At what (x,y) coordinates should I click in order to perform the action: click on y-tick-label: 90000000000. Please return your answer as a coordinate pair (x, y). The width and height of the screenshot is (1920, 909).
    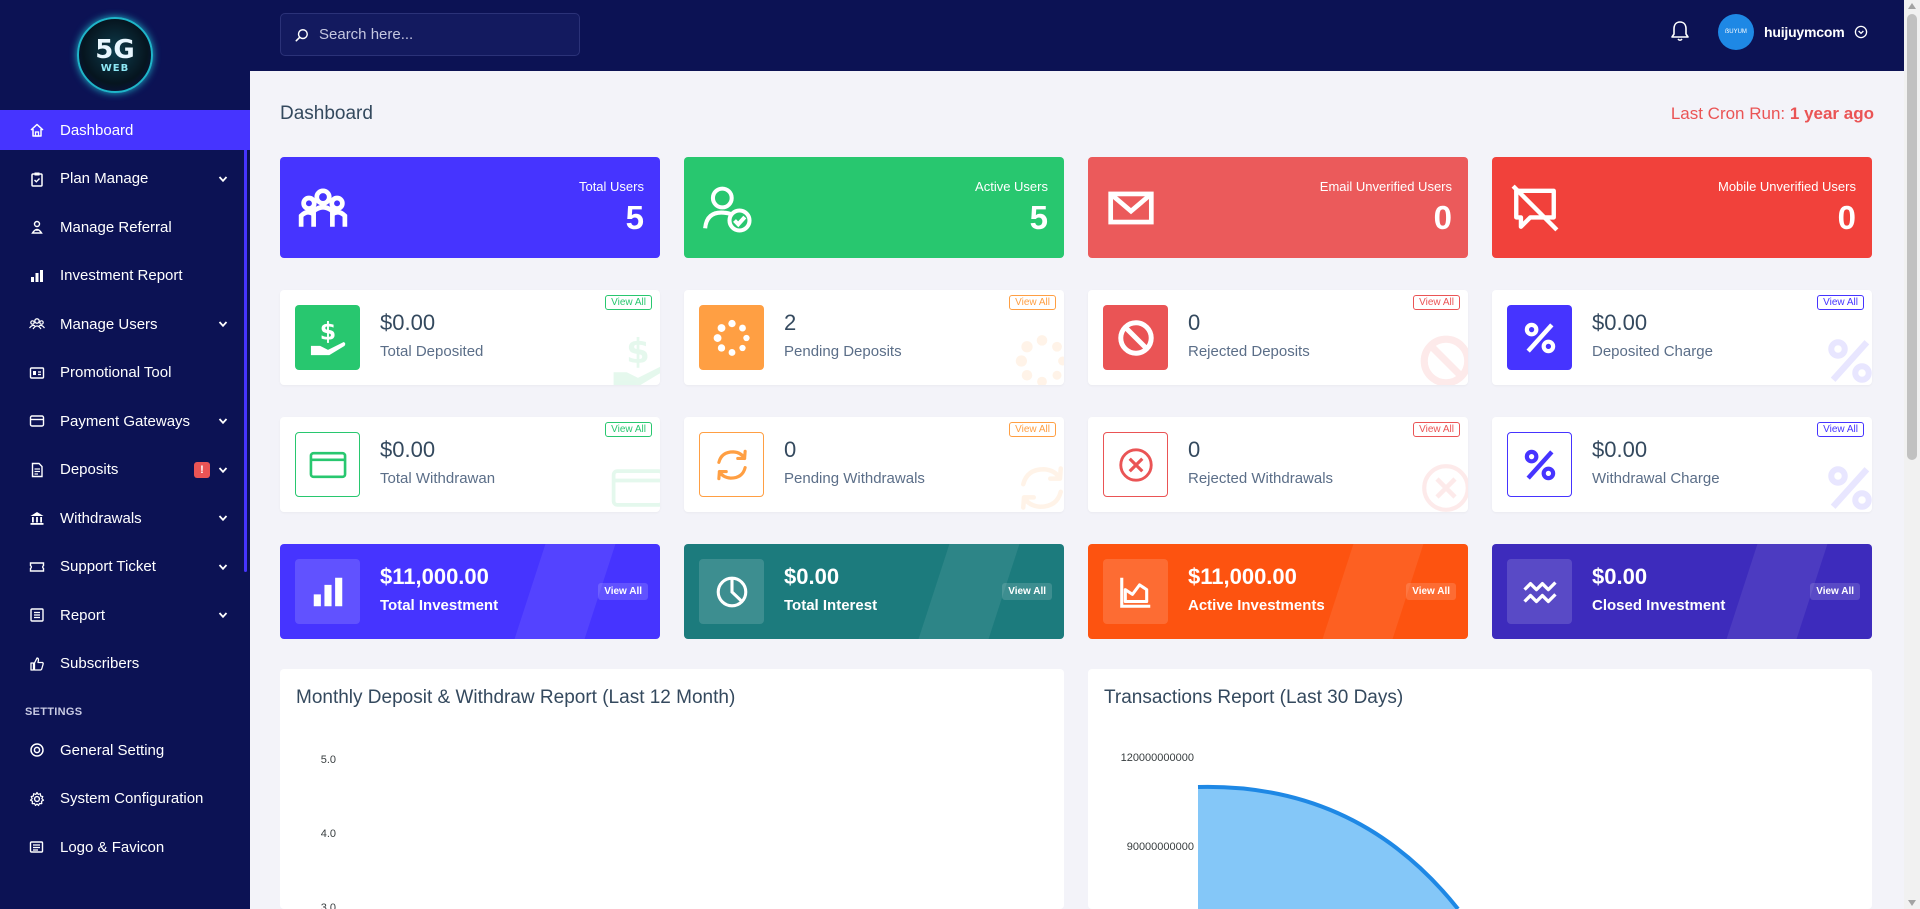
    Looking at the image, I should click on (1160, 847).